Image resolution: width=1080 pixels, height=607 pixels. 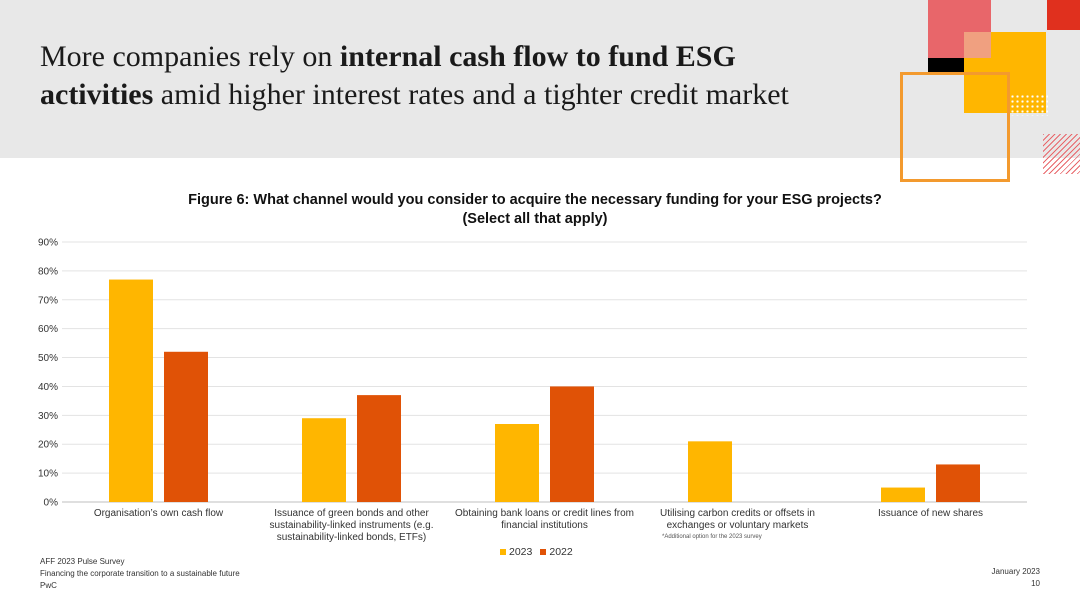 What do you see at coordinates (48, 585) in the screenshot?
I see `footer-company: PwC` at bounding box center [48, 585].